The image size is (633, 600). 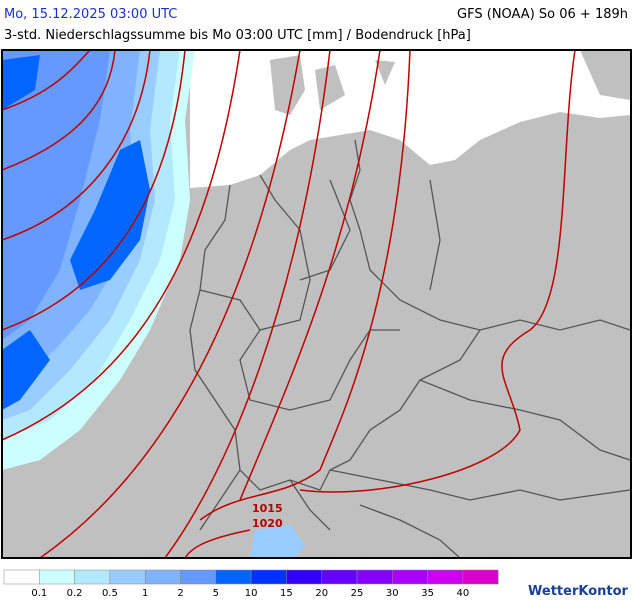 What do you see at coordinates (216, 593) in the screenshot?
I see `legend-label: 5` at bounding box center [216, 593].